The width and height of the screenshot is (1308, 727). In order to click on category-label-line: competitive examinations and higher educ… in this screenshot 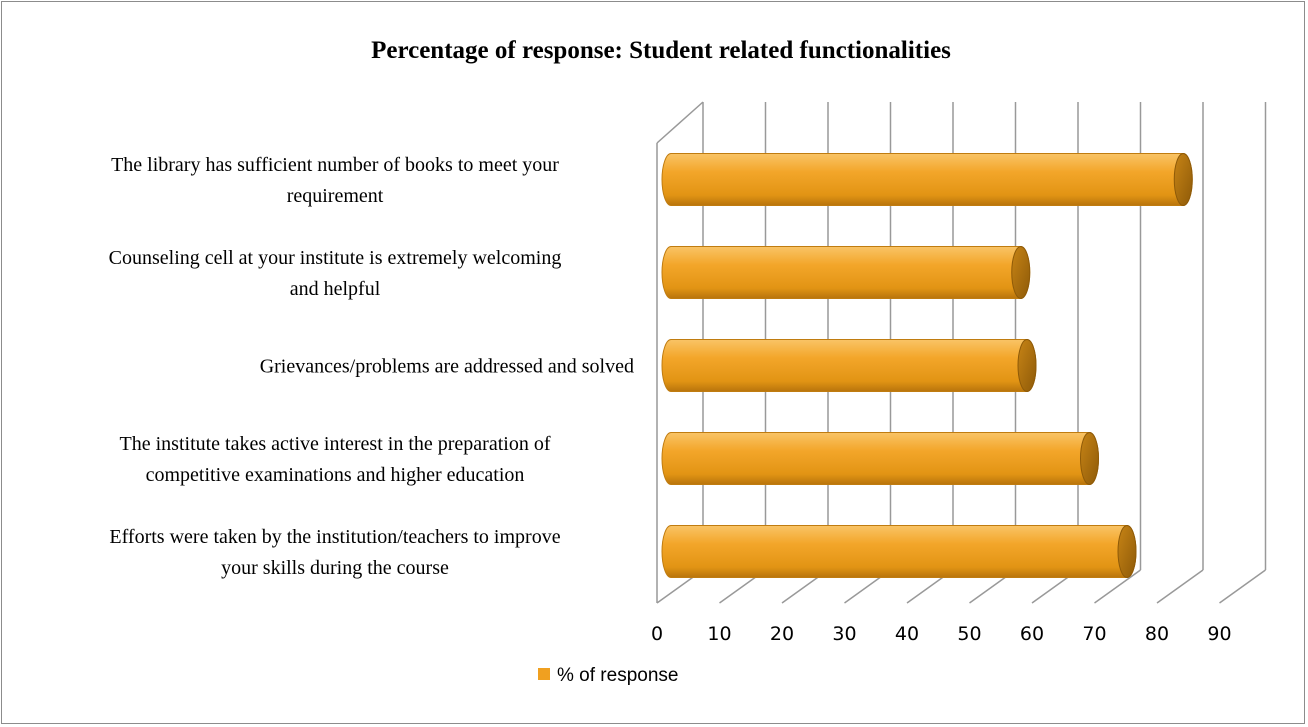, I will do `click(335, 475)`.